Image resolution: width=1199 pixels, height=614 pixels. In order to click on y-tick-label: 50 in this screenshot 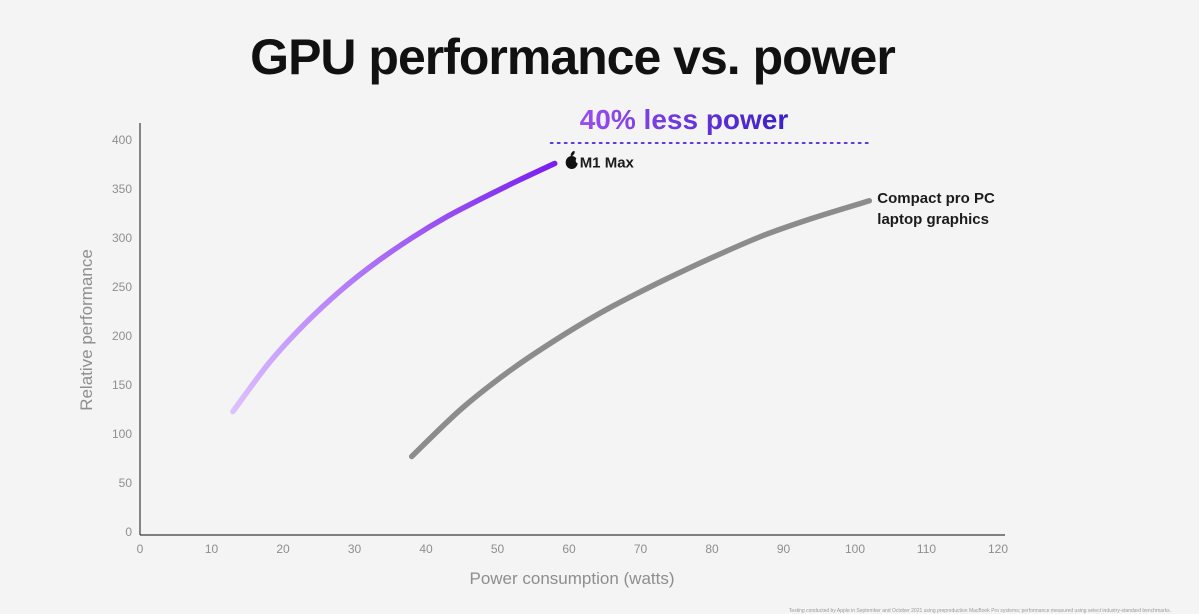, I will do `click(126, 483)`.